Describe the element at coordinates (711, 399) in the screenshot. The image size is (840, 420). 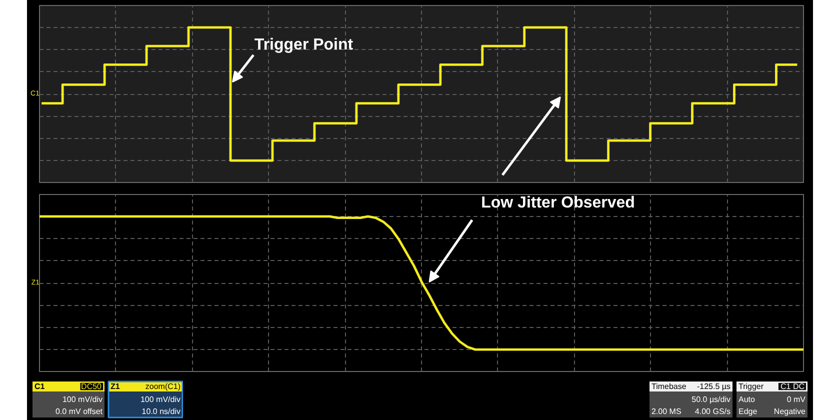
I see `text: 50.0 µs/div` at that location.